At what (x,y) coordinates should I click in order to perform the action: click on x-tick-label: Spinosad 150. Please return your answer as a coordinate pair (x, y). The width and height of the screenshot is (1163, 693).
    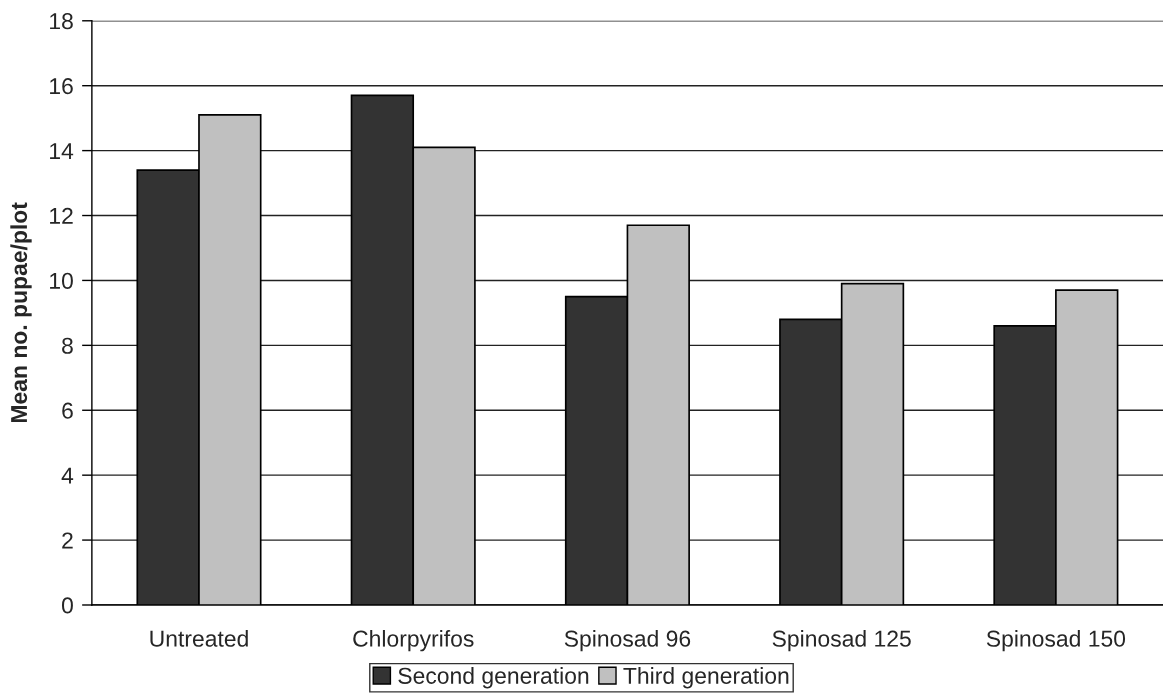
    Looking at the image, I should click on (1056, 640).